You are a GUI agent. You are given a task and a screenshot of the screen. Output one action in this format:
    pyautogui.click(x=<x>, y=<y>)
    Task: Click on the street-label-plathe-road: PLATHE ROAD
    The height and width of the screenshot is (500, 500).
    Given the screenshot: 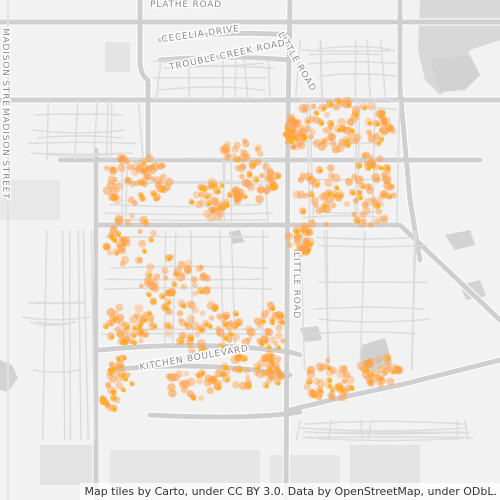 What is the action you would take?
    pyautogui.click(x=186, y=5)
    